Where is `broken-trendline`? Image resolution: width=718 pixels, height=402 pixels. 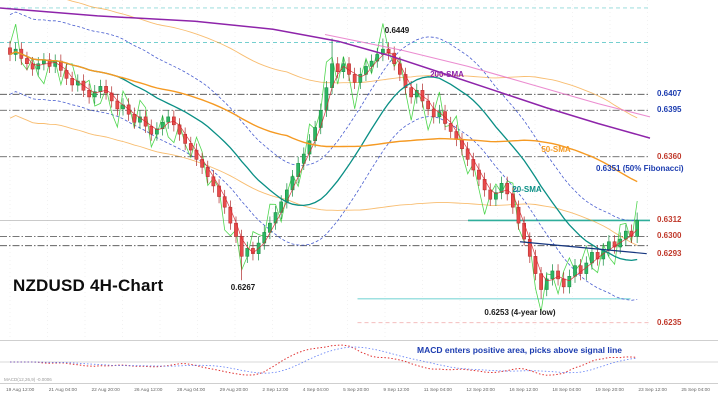
broken-trendline is located at coordinates (583, 248).